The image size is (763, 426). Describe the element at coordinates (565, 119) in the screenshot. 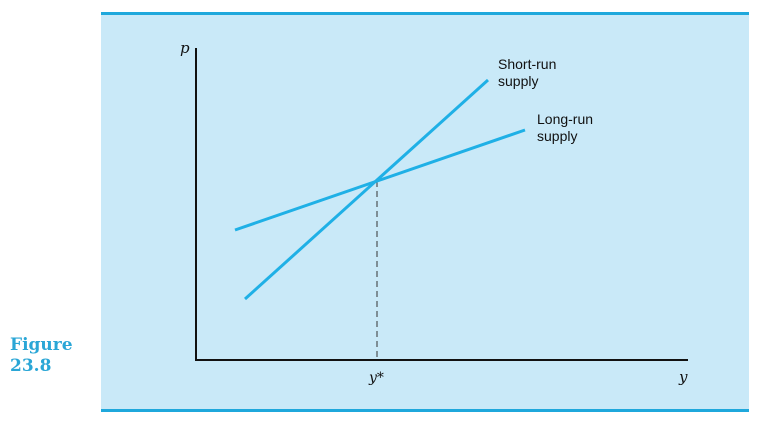

I see `long-run-label-line1: Long-run` at that location.